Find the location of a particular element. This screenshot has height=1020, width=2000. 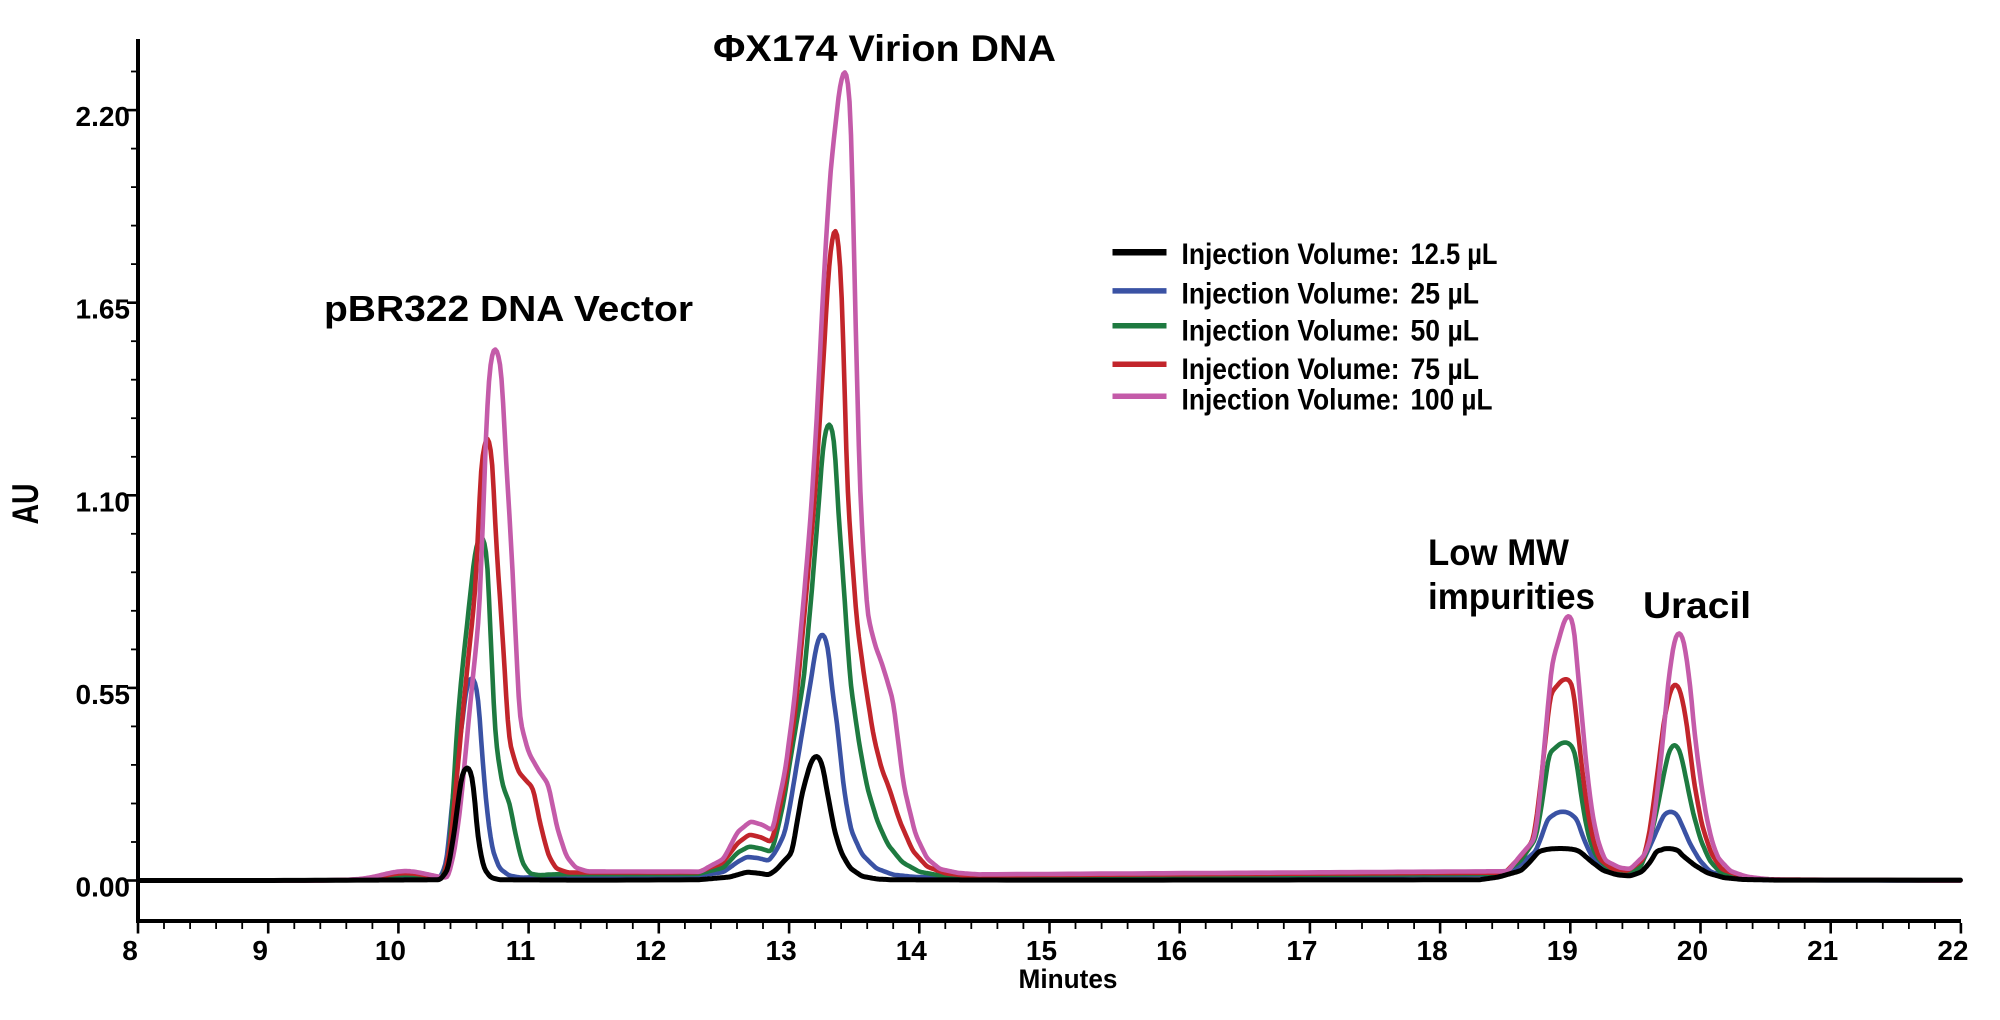

svg-text: 21 is located at coordinates (1822, 950).